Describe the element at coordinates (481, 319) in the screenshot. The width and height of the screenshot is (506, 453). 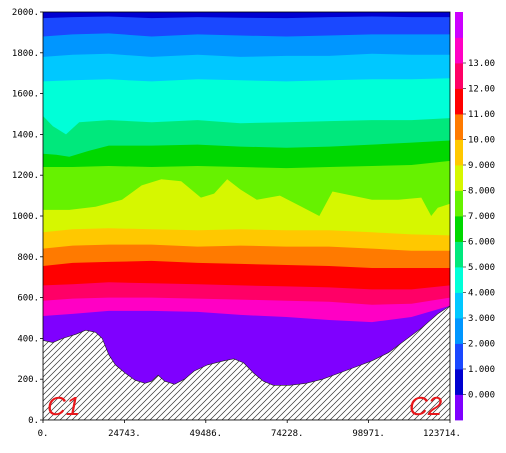
I see `colorbar-label: 3.000` at that location.